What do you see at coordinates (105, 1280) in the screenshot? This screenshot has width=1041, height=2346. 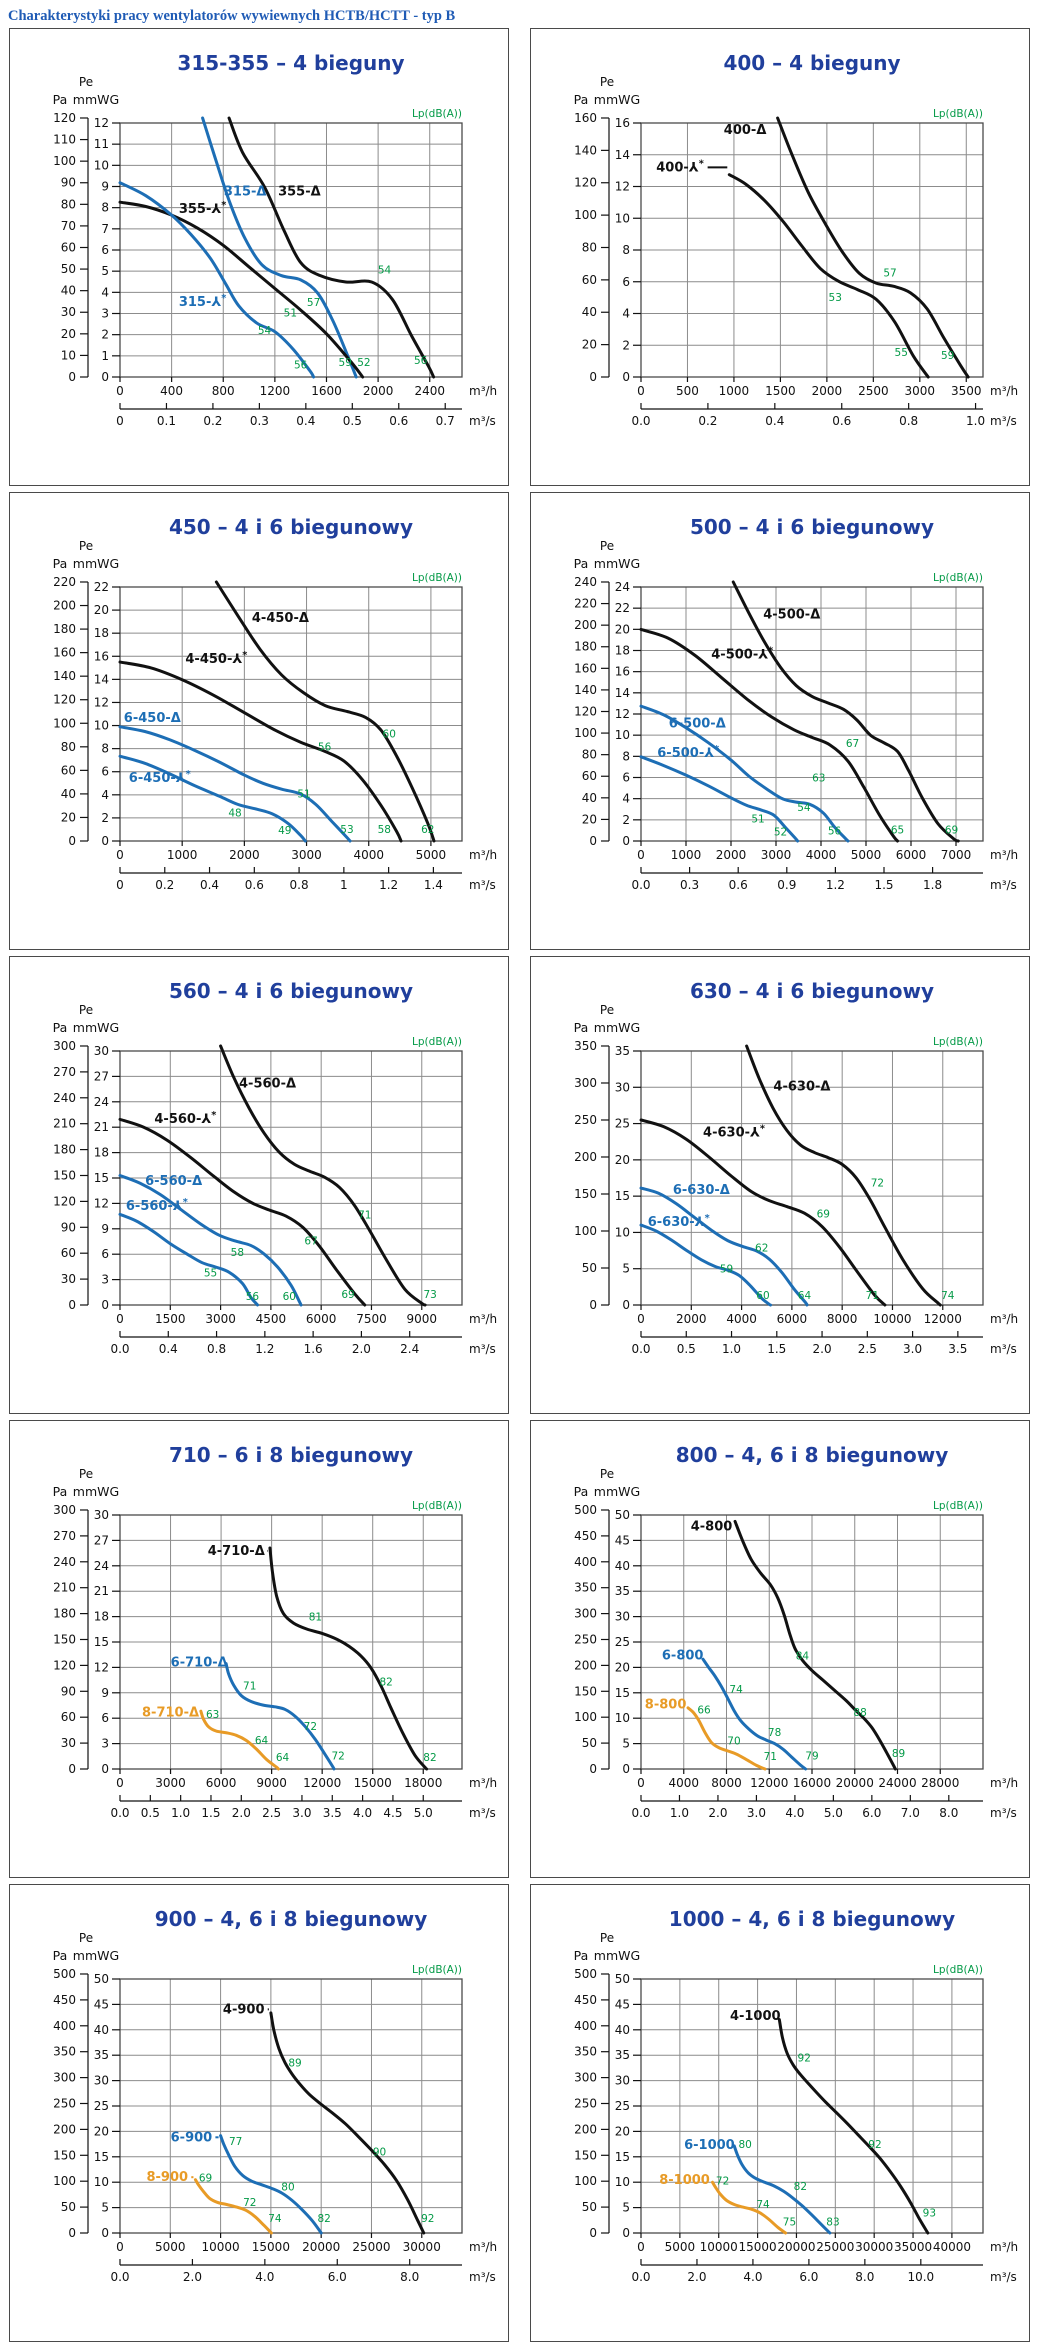 I see `mmwg-tick-label: 3` at bounding box center [105, 1280].